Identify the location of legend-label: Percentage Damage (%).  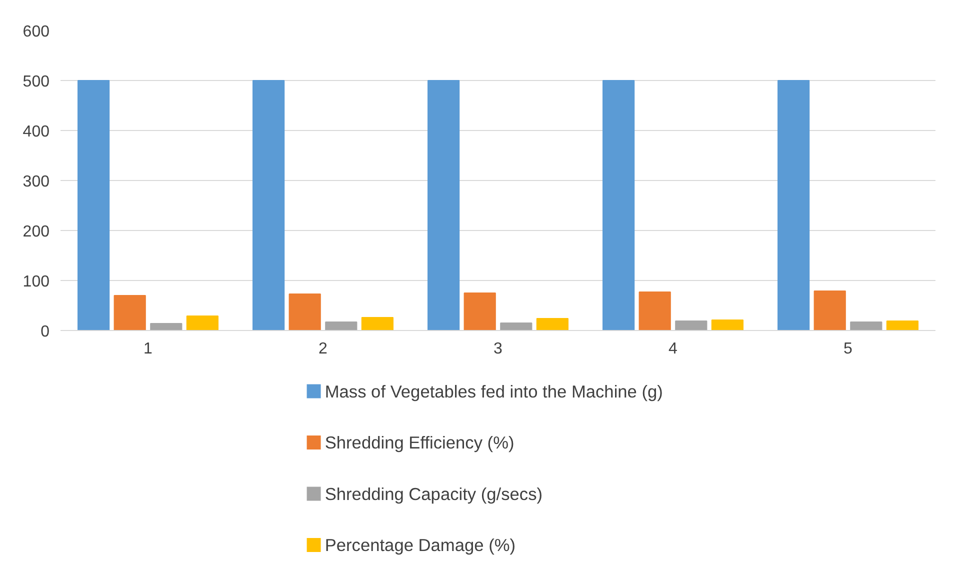
(420, 545).